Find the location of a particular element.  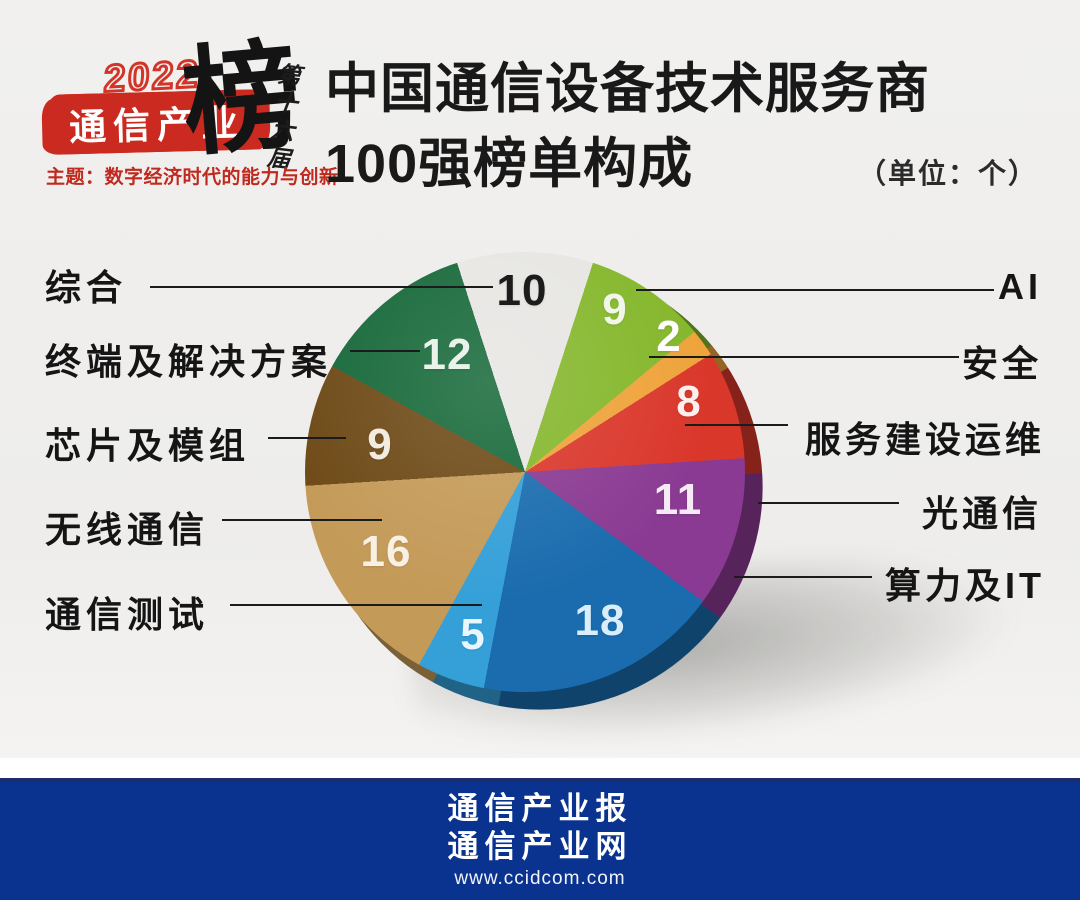

pie-value-label: 16 is located at coordinates (386, 551).